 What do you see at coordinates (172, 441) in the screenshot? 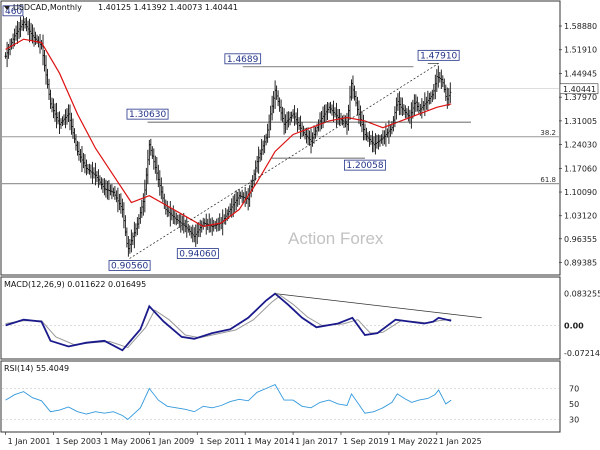
I see `x-tick-label: 1 Jan 2009` at bounding box center [172, 441].